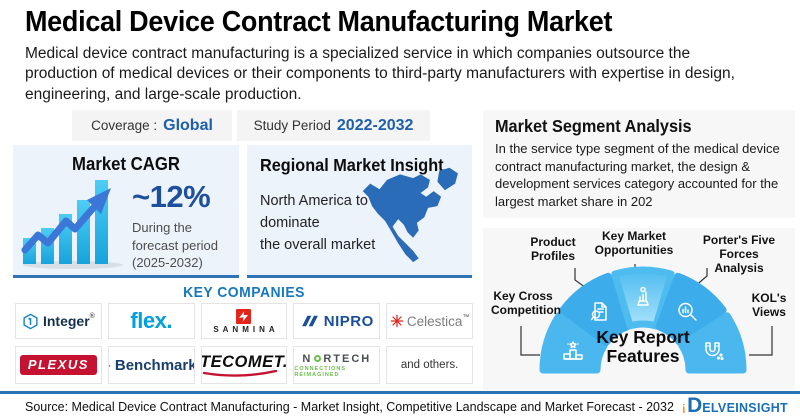 This screenshot has height=420, width=800. Describe the element at coordinates (175, 245) in the screenshot. I see `cagr-note: During the forecast period (2025-2032)` at that location.